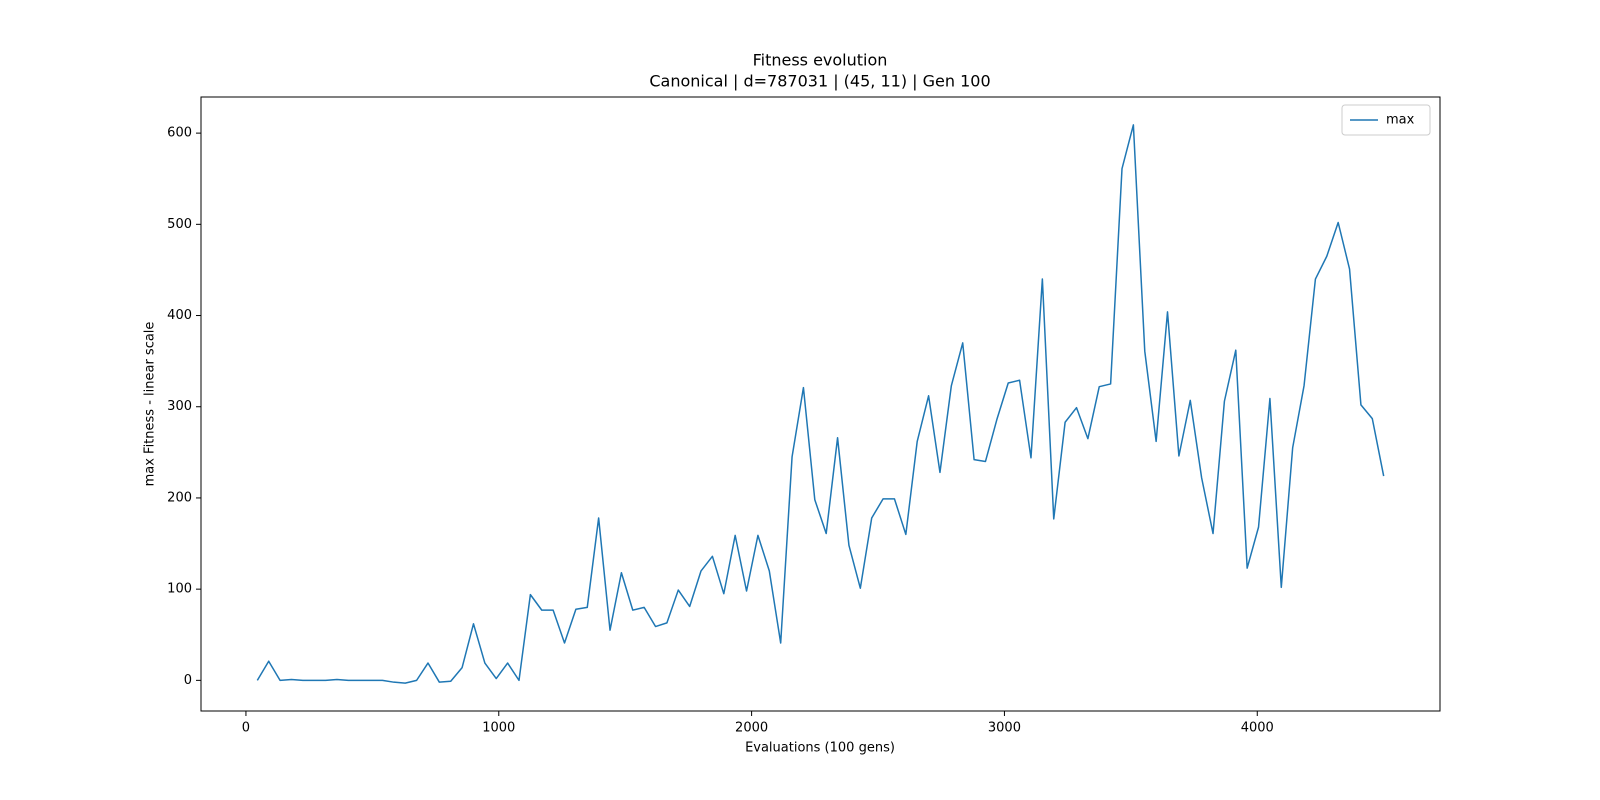  What do you see at coordinates (179, 406) in the screenshot?
I see `y-tick-label: 300` at bounding box center [179, 406].